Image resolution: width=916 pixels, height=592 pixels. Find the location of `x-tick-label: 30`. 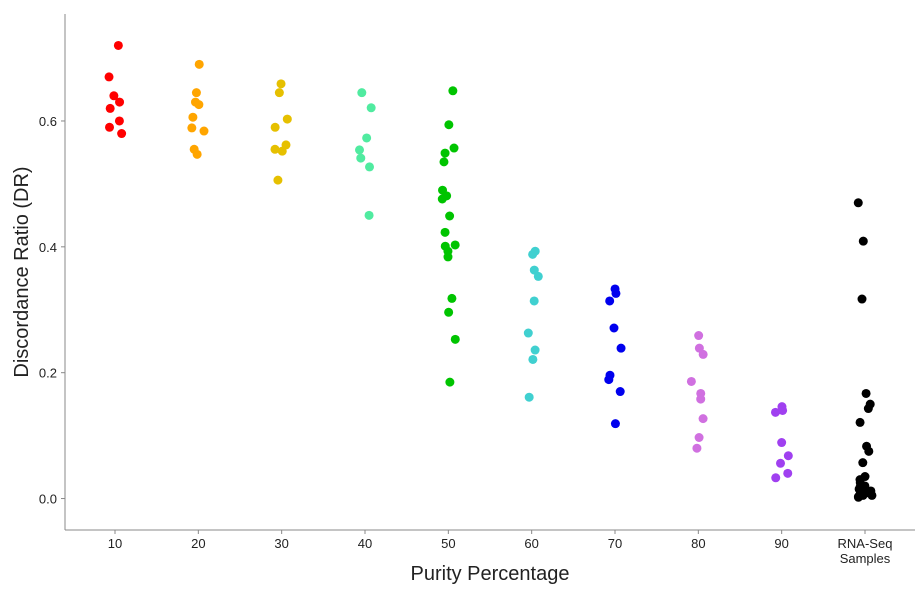

x-tick-label: 30 is located at coordinates (281, 543).